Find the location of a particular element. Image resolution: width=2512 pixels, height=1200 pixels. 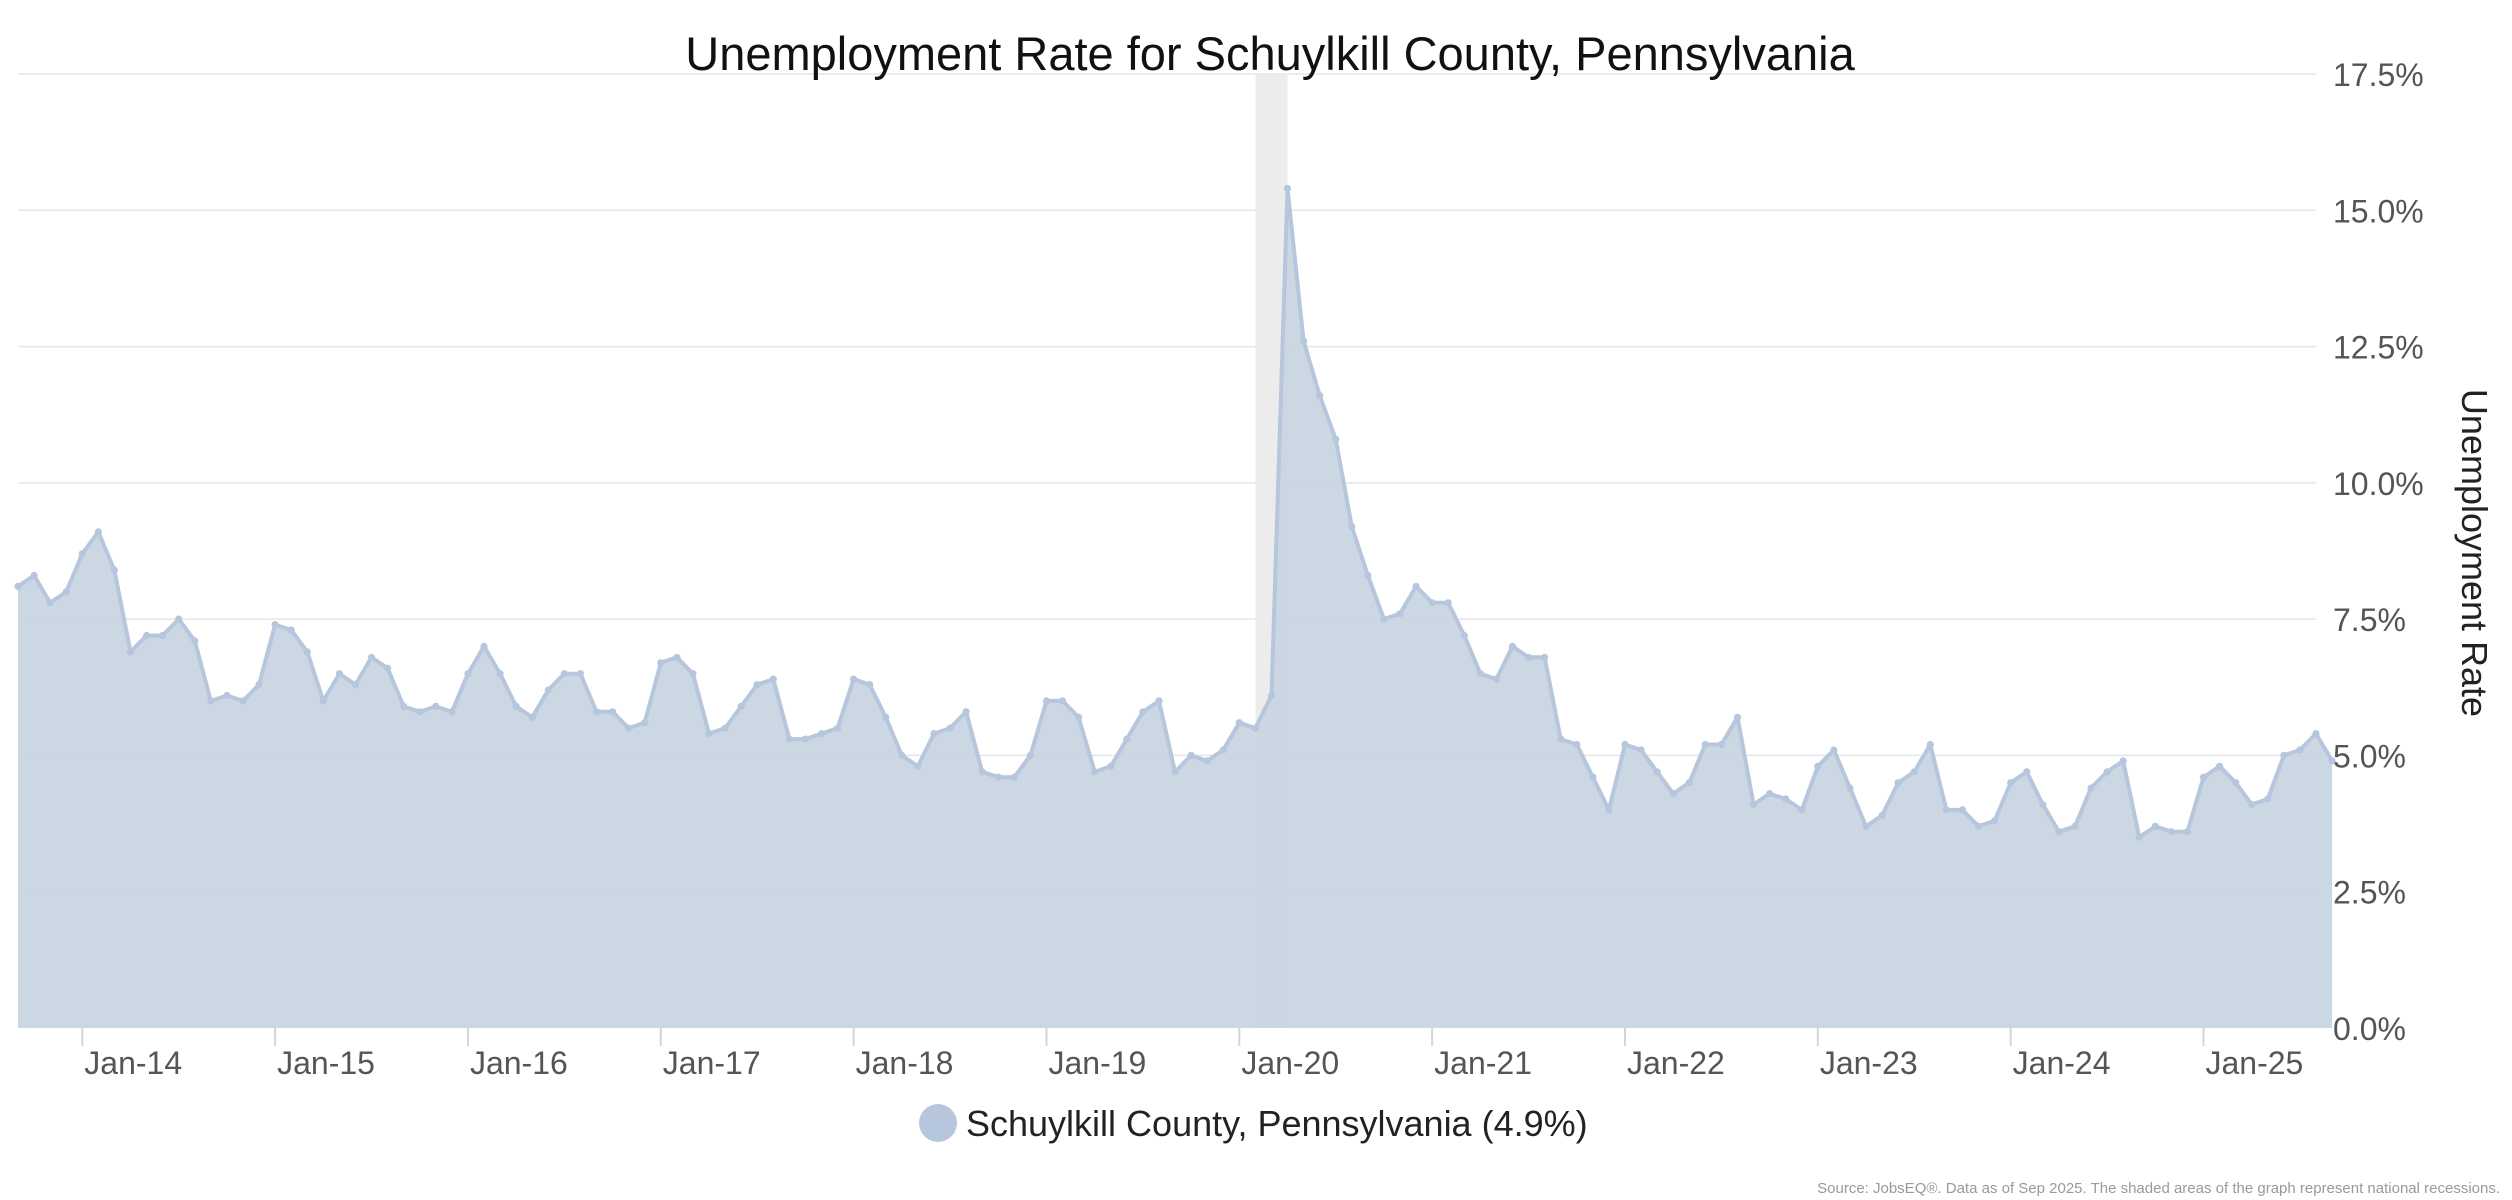

legend: Schuylkill County, Pennsylvania (4.9%) is located at coordinates (1253, 1123).